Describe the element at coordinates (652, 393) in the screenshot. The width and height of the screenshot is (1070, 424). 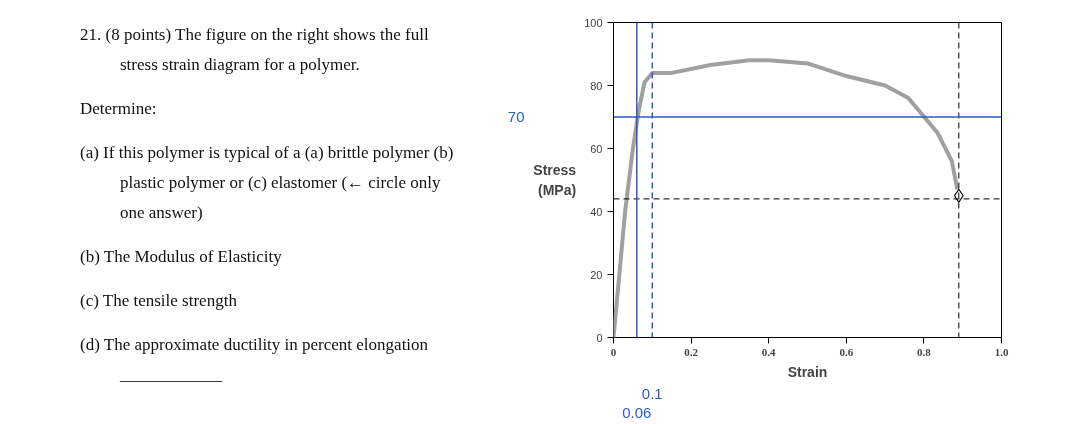
I see `ref-line-label: 0.1` at that location.